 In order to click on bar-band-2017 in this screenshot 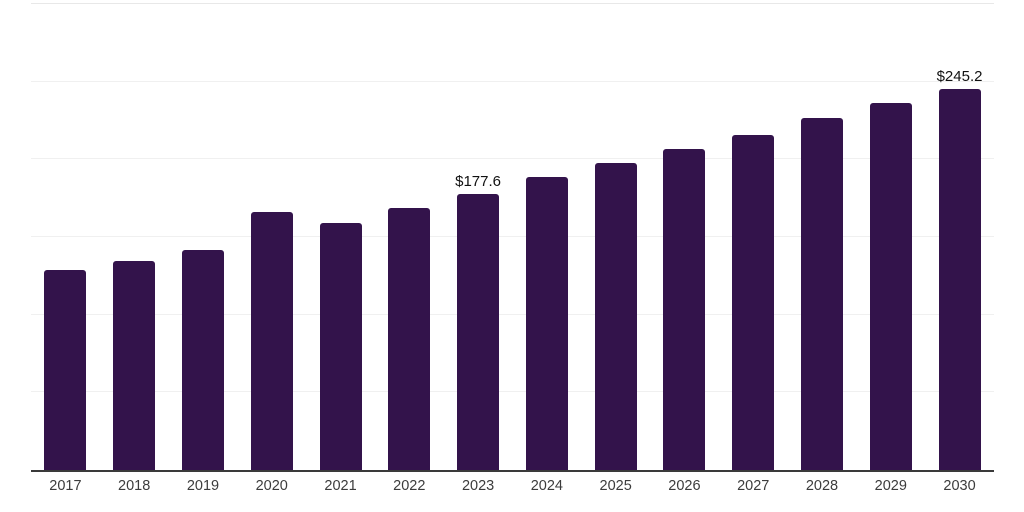, I will do `click(65, 237)`.